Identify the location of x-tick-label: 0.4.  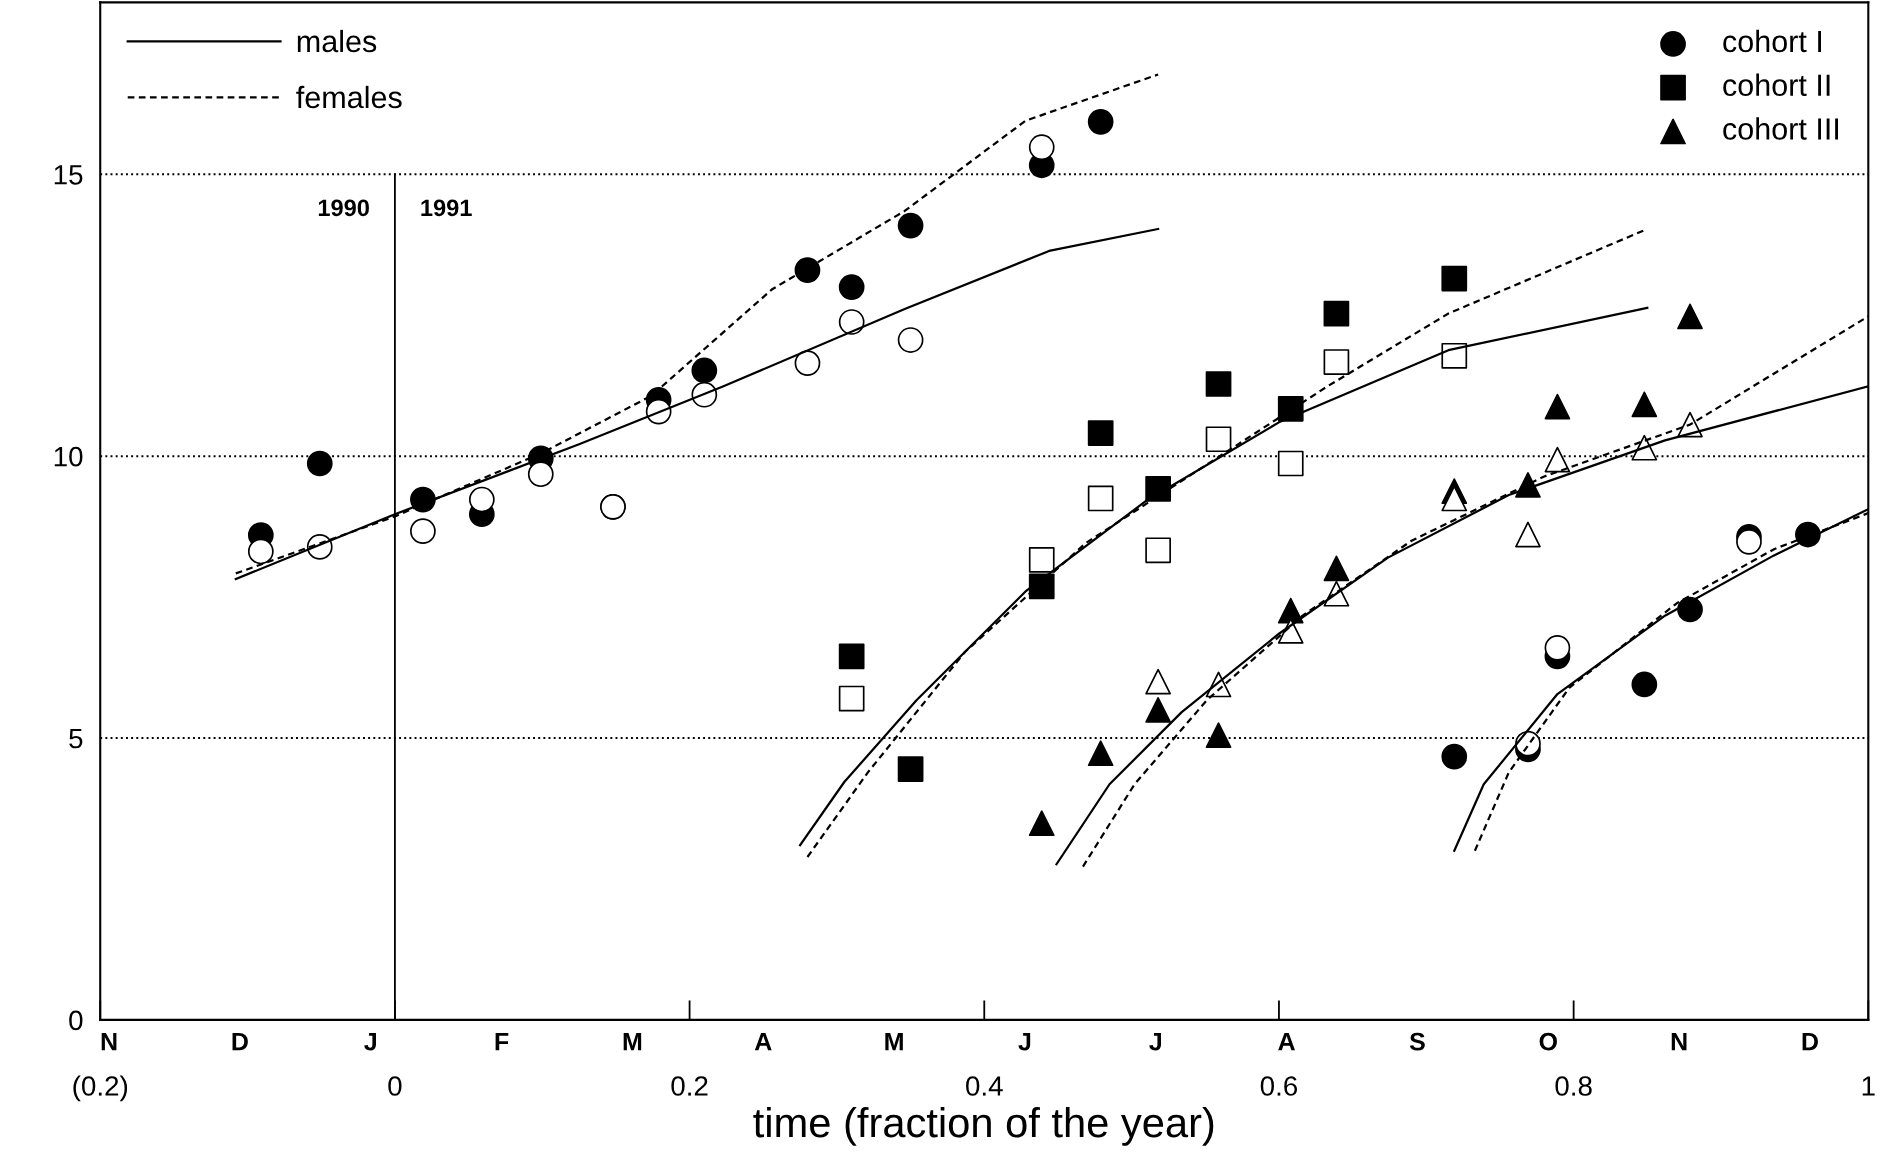
(984, 1086).